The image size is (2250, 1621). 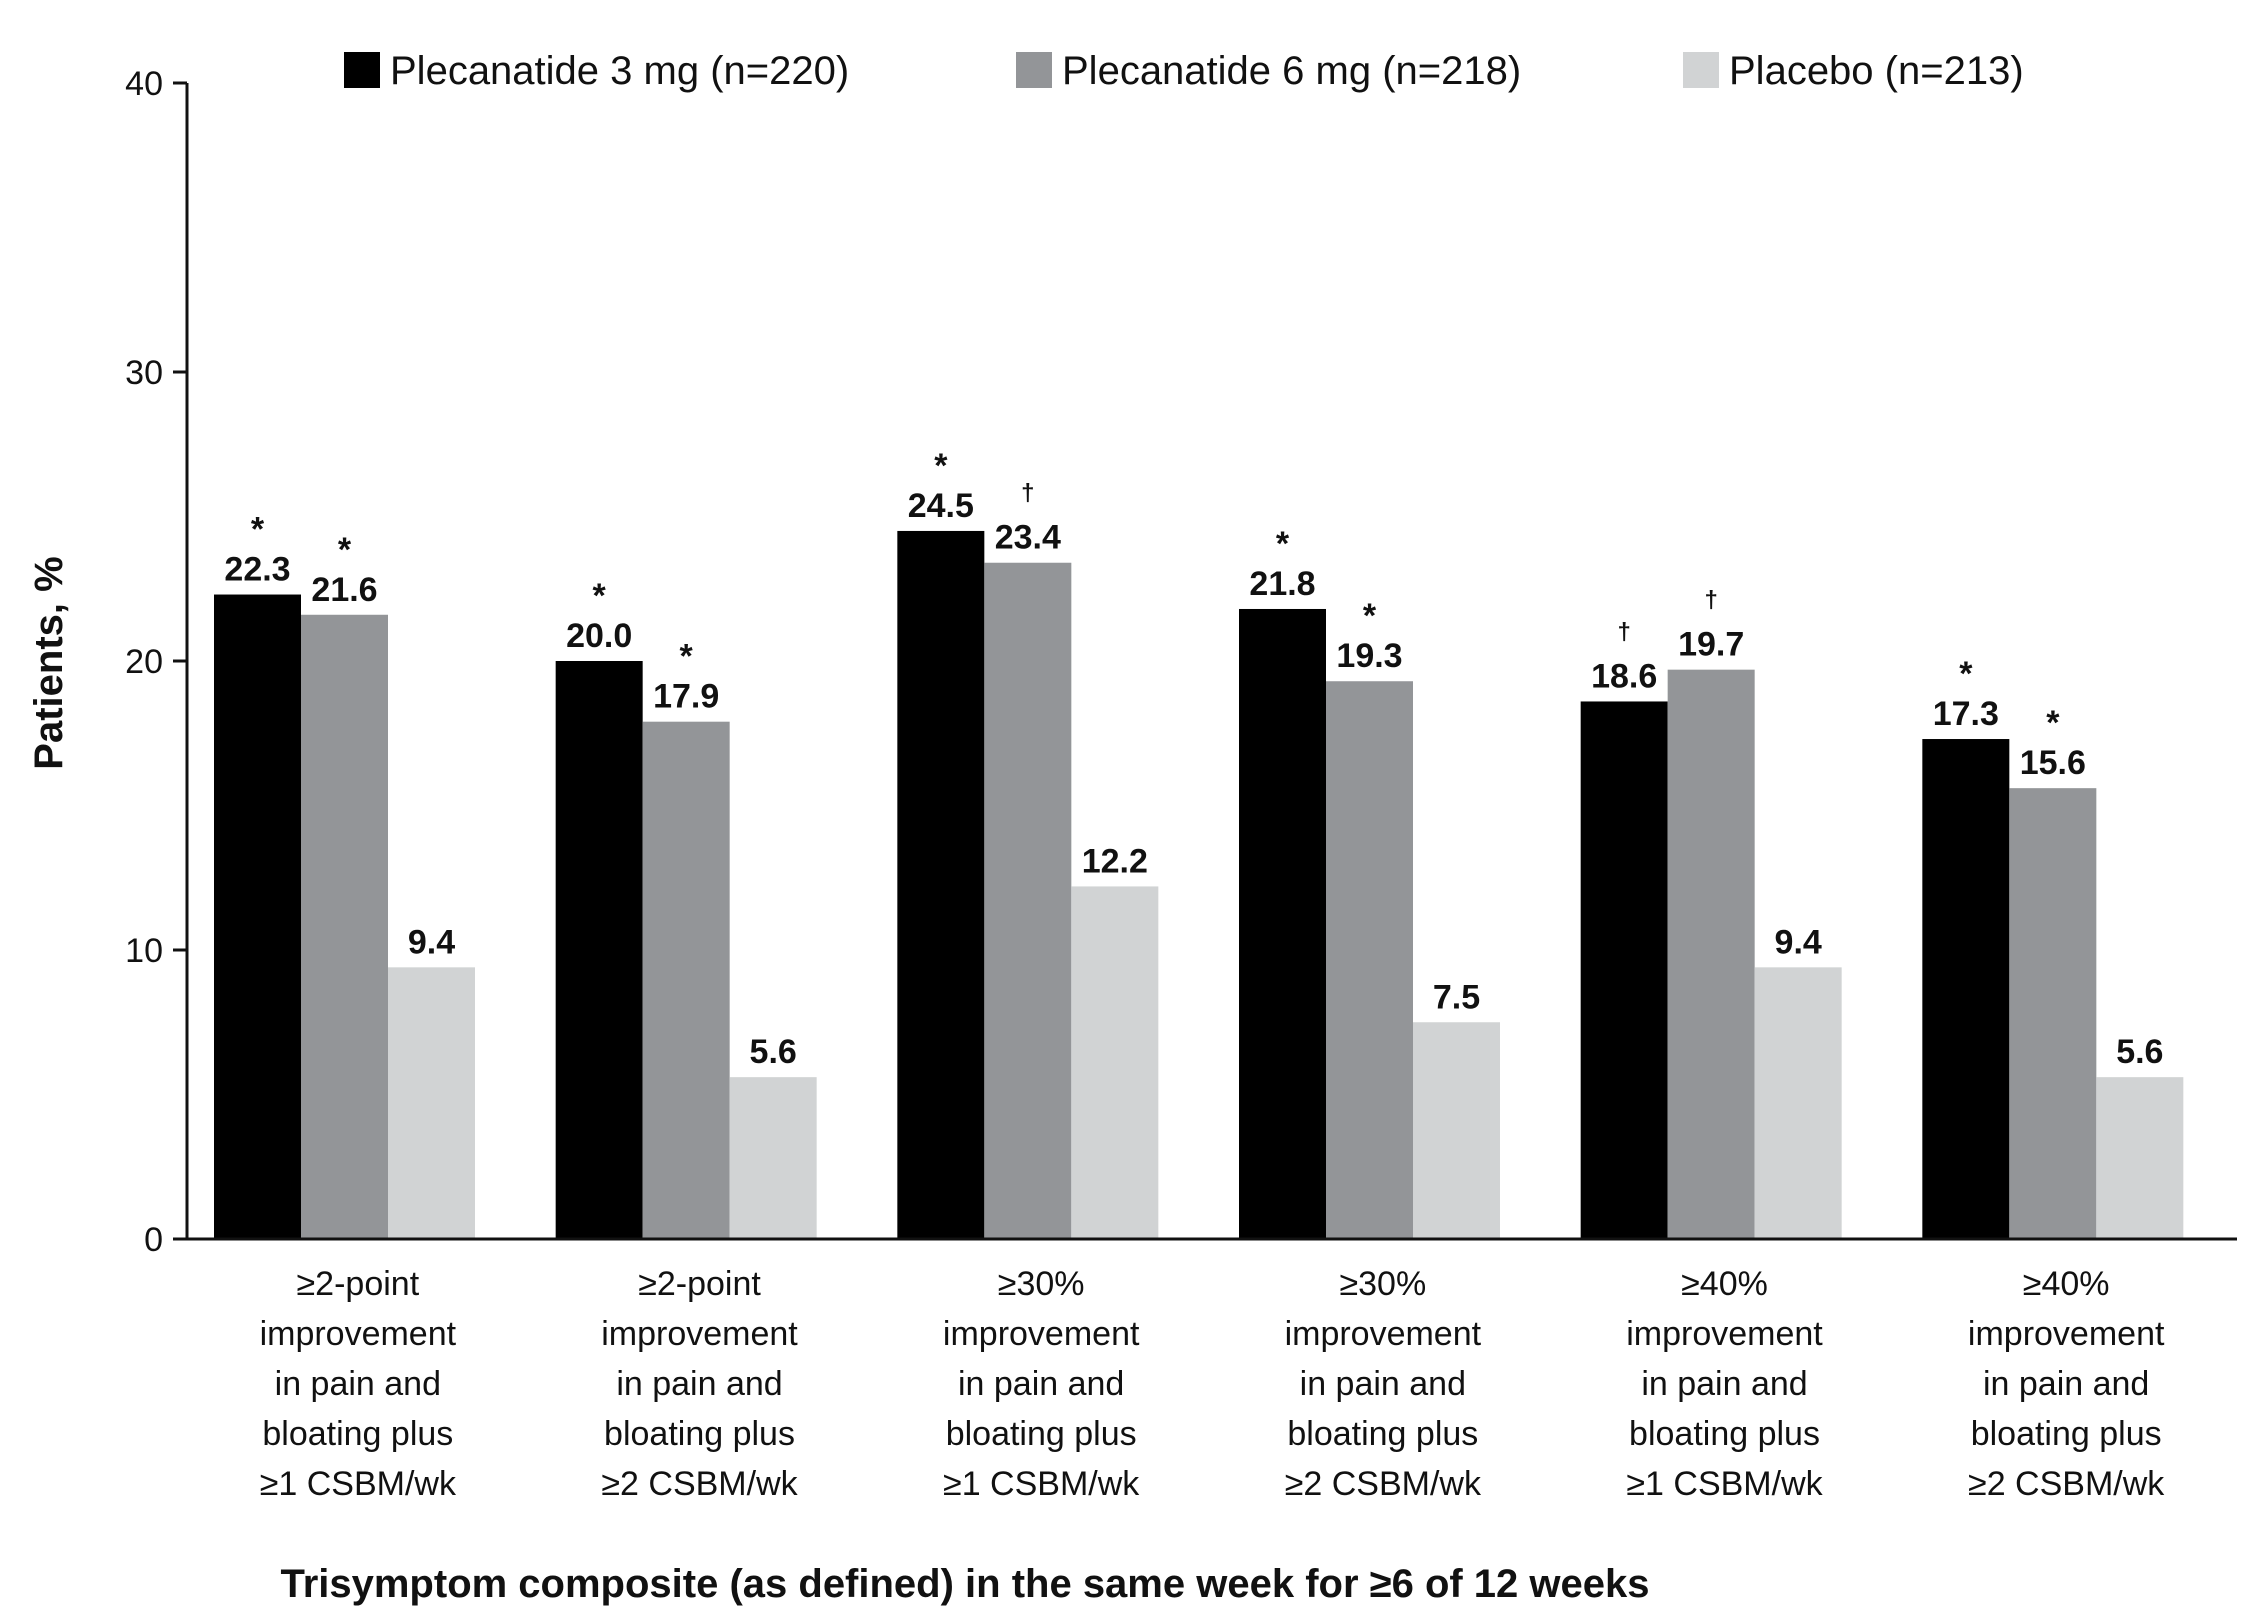 I want to click on bar-group: 24.5* 23.4 † 12.2, so click(x=1028, y=843).